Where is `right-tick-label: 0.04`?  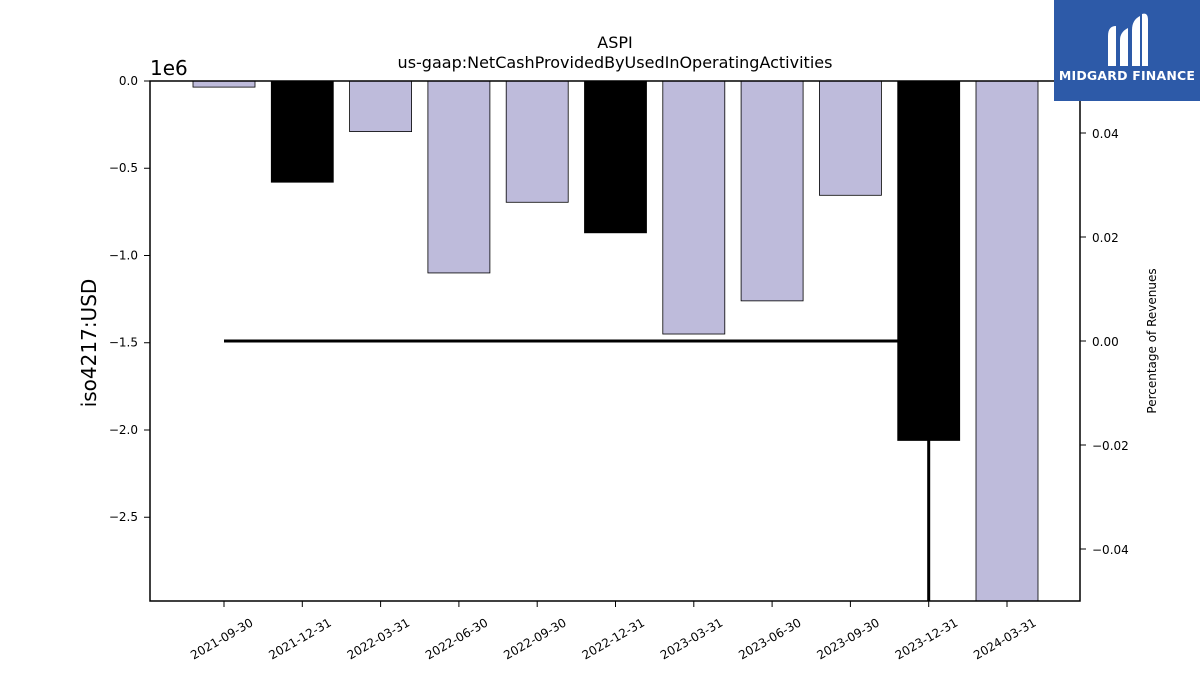 right-tick-label: 0.04 is located at coordinates (1105, 134).